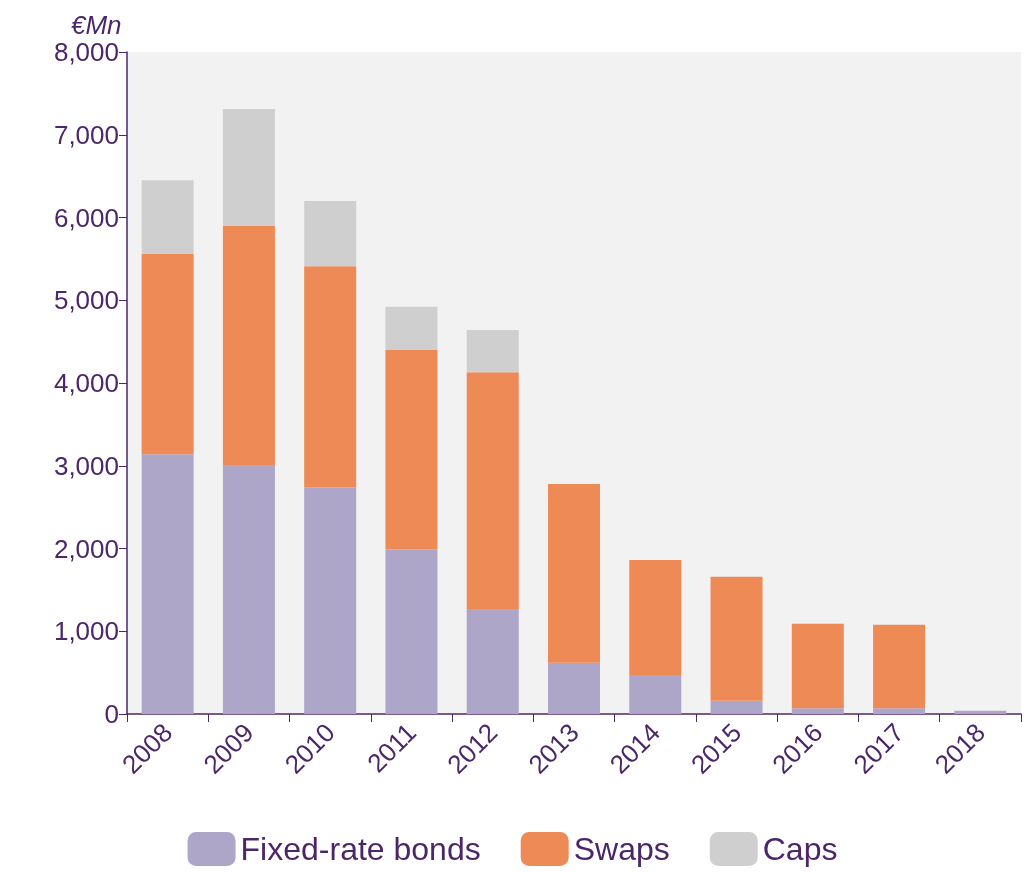 The image size is (1025, 873). I want to click on y-tick-label: 7,000, so click(86, 134).